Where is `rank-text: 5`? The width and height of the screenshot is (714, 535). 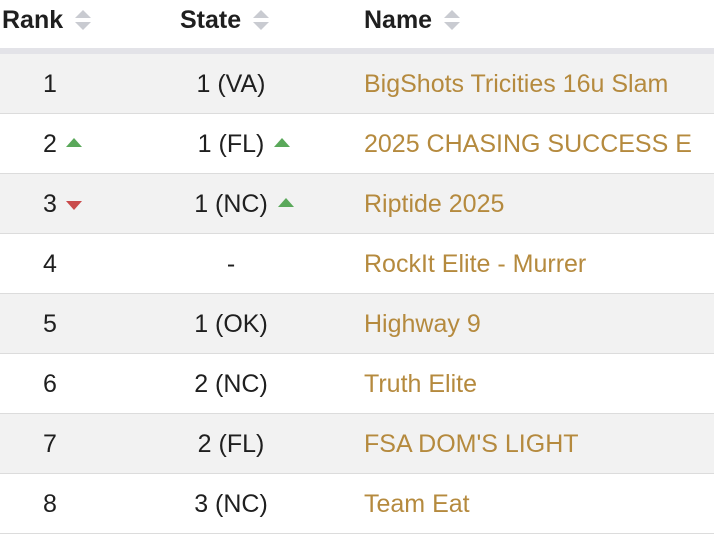 rank-text: 5 is located at coordinates (50, 323).